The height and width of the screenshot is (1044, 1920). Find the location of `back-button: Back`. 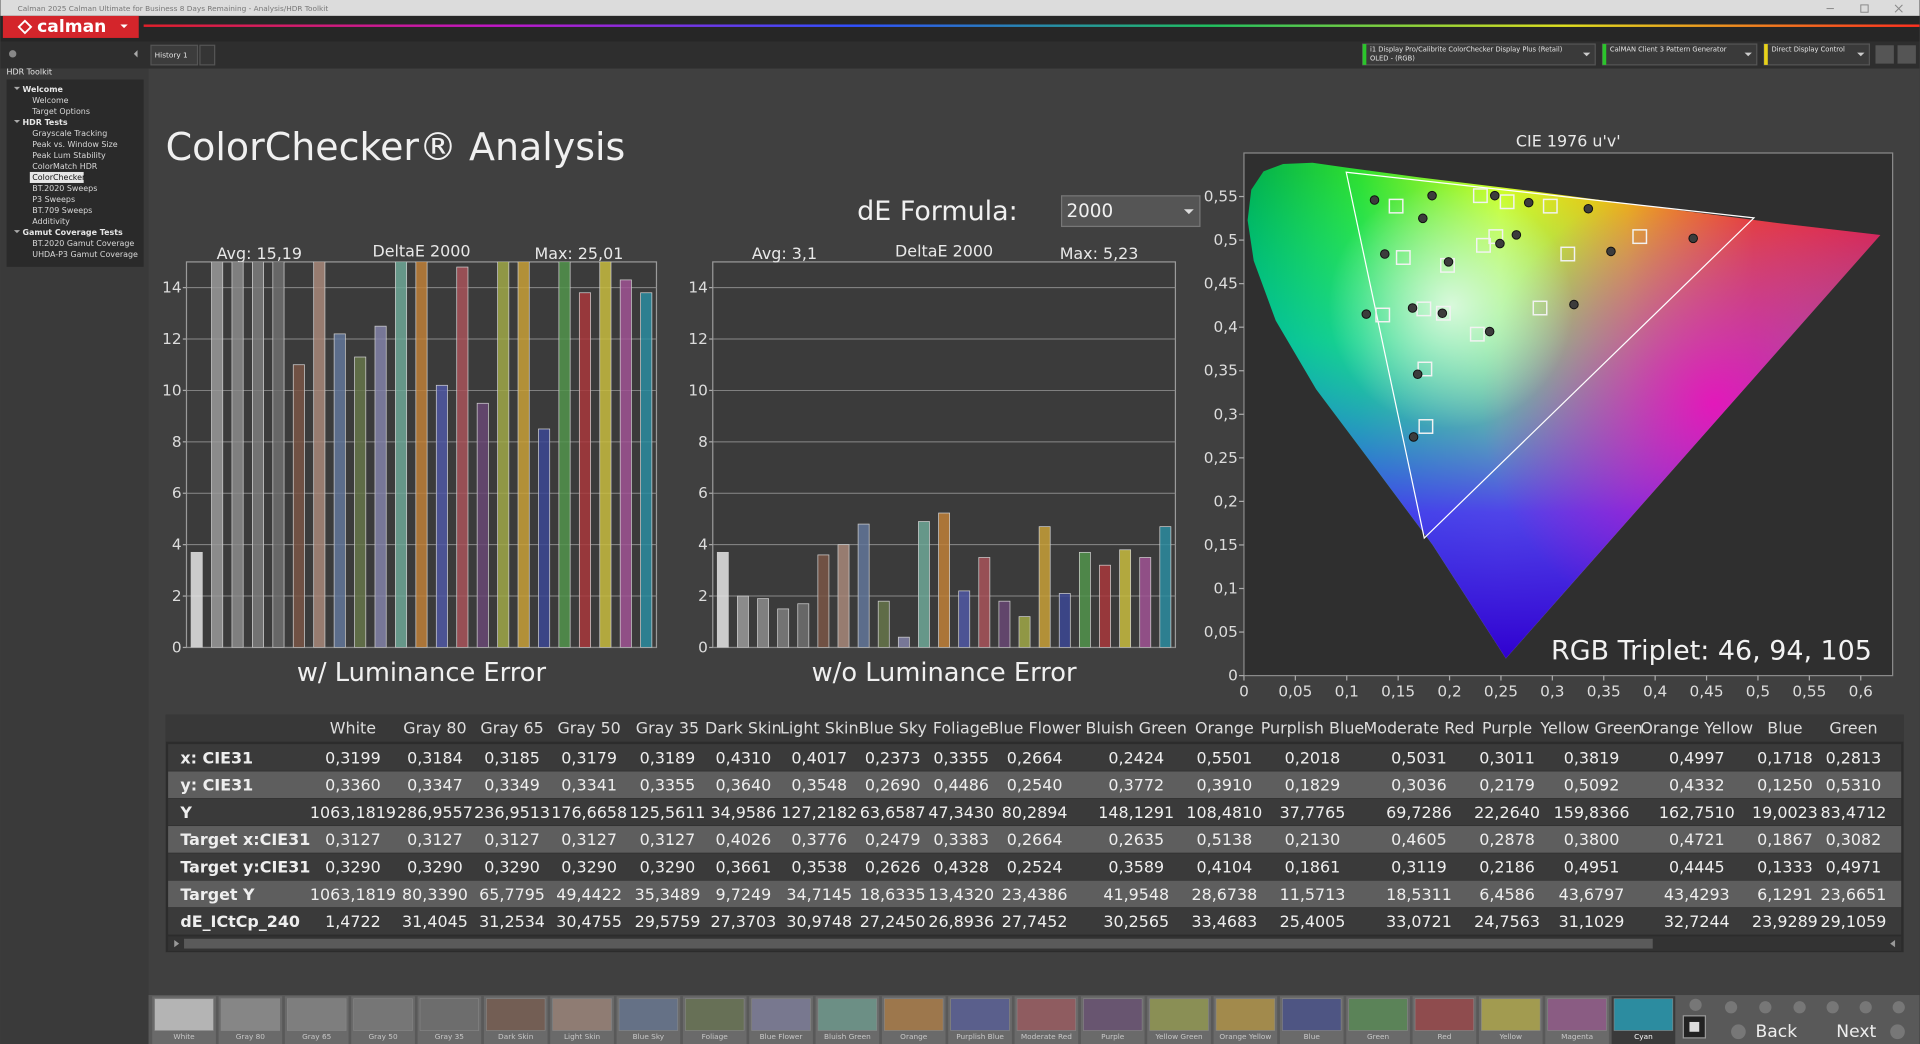

back-button: Back is located at coordinates (1777, 1032).